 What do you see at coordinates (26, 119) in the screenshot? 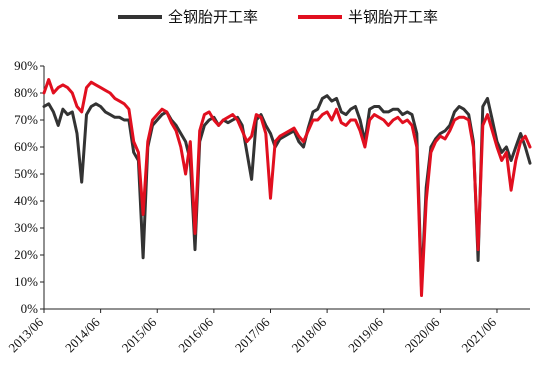
I see `y-tick-label: 70%` at bounding box center [26, 119].